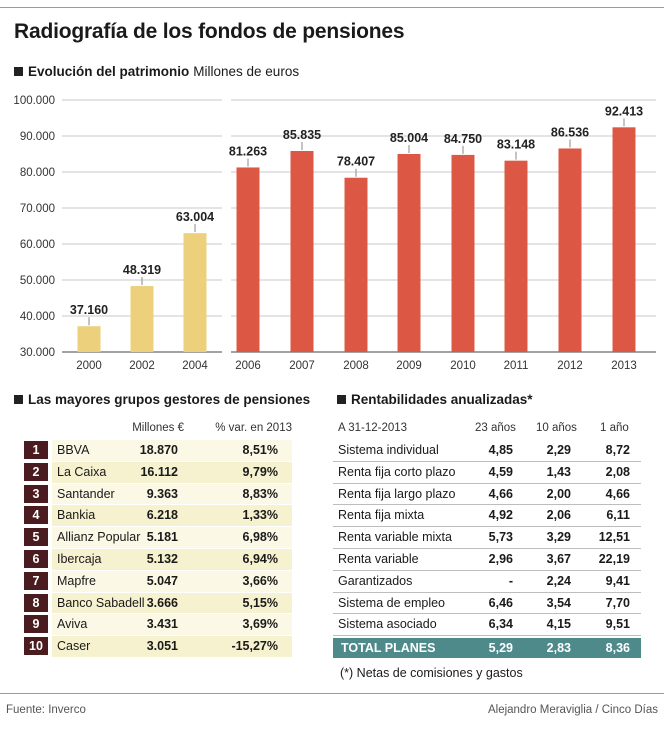  What do you see at coordinates (79, 558) in the screenshot?
I see `gestor-name: Ibercaja` at bounding box center [79, 558].